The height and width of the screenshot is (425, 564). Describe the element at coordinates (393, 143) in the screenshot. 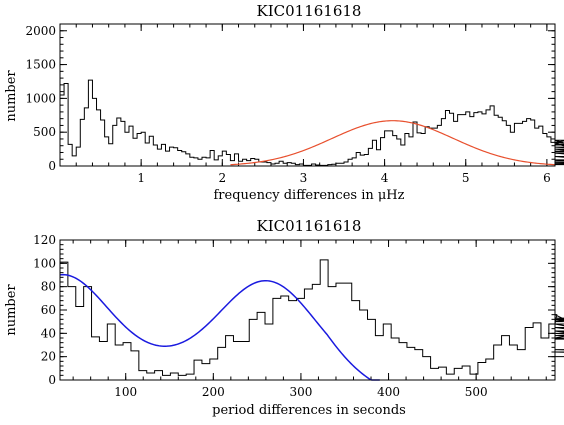

I see `panel1-fit-curve` at that location.